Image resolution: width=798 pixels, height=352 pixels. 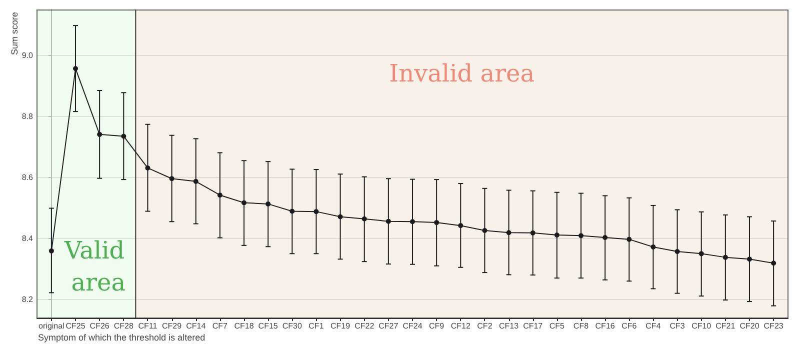 What do you see at coordinates (557, 326) in the screenshot?
I see `x-tick-label: CF5` at bounding box center [557, 326].